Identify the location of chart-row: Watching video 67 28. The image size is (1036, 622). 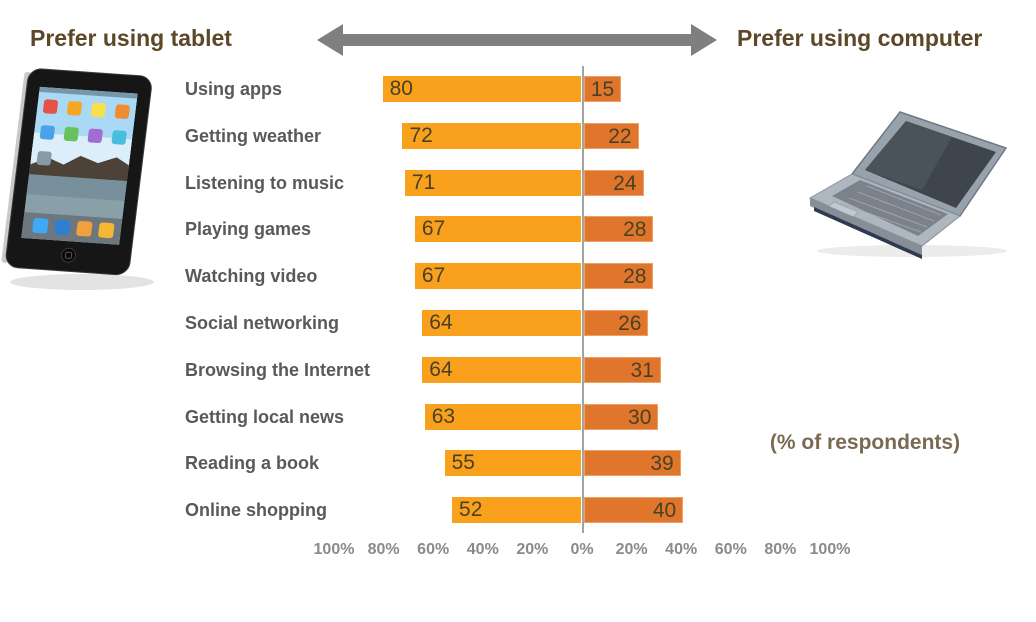
(518, 276).